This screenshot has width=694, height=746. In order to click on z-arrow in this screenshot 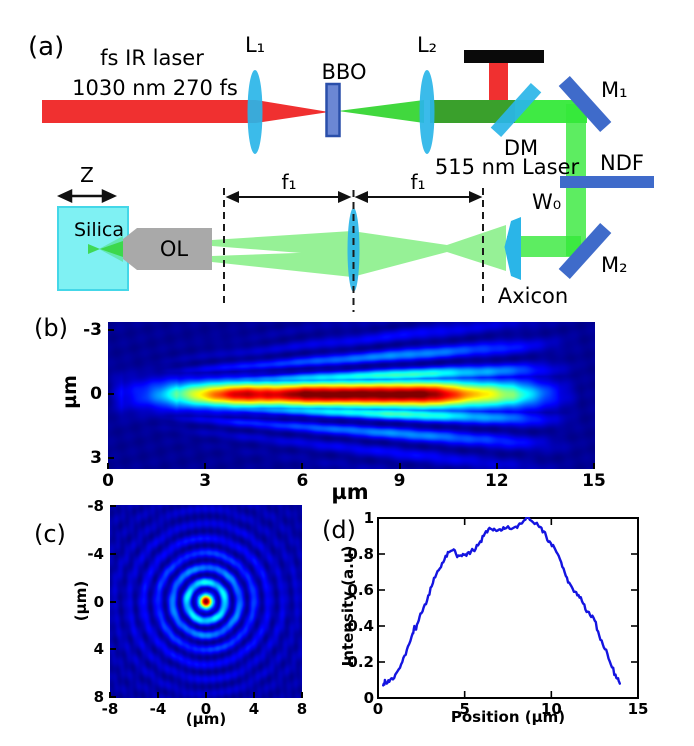, I will do `click(87, 196)`.